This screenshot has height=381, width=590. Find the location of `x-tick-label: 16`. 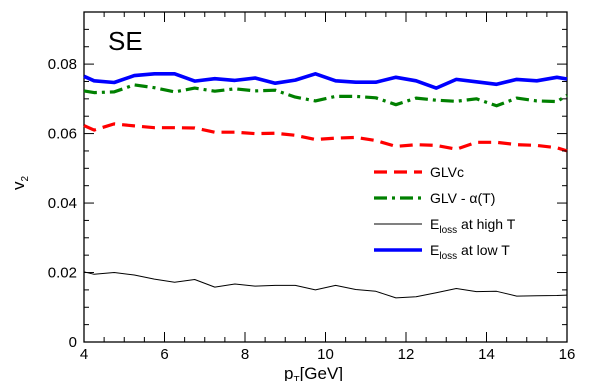

x-tick-label: 16 is located at coordinates (567, 354).